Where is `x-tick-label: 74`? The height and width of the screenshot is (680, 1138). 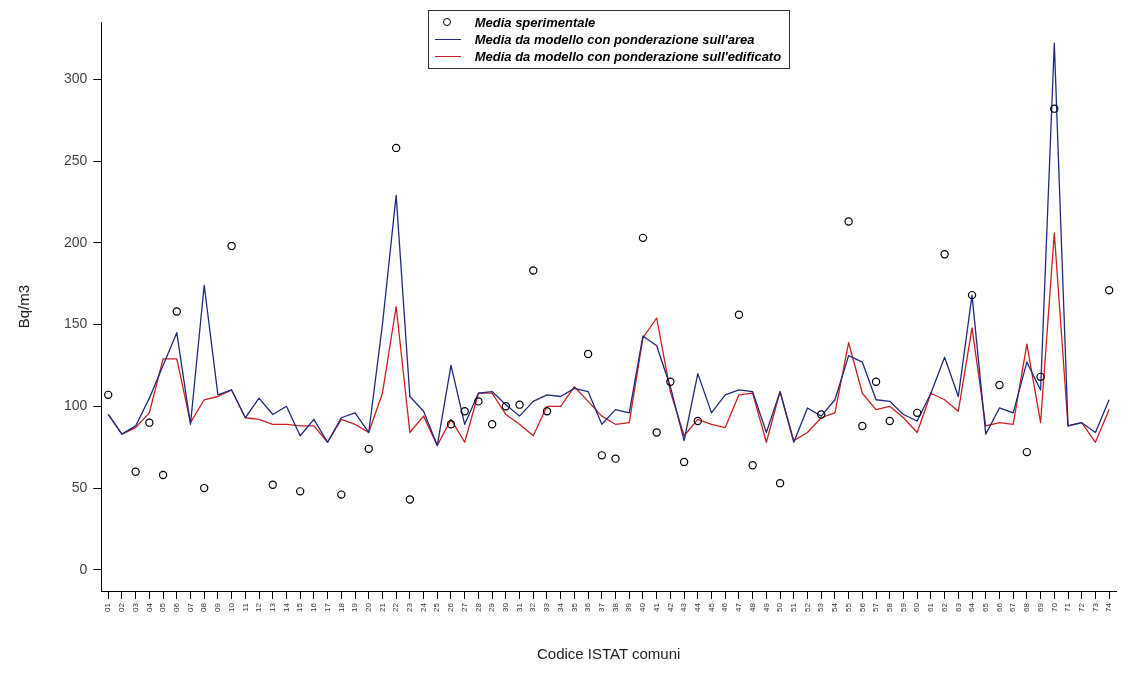 x-tick-label: 74 is located at coordinates (1109, 607).